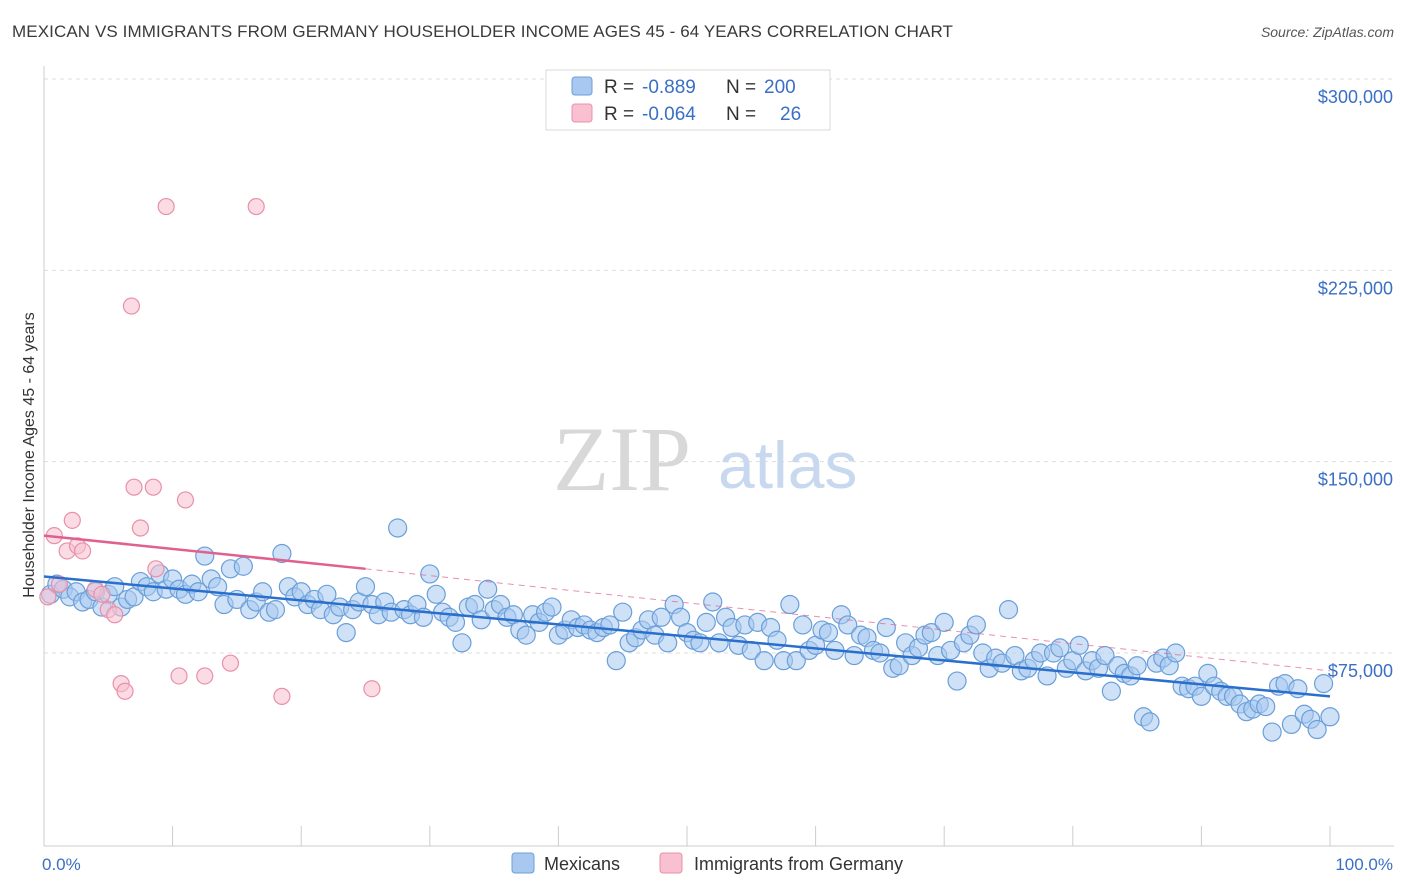  Describe the element at coordinates (210, 451) in the screenshot. I see `series-immigrants-germany` at that location.